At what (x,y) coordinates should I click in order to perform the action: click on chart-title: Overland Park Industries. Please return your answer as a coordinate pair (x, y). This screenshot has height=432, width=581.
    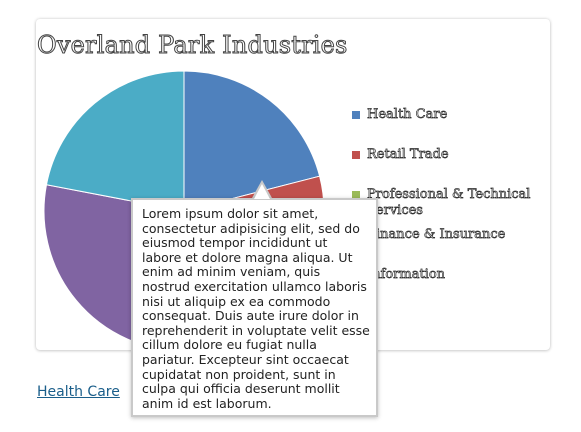
    Looking at the image, I should click on (192, 45).